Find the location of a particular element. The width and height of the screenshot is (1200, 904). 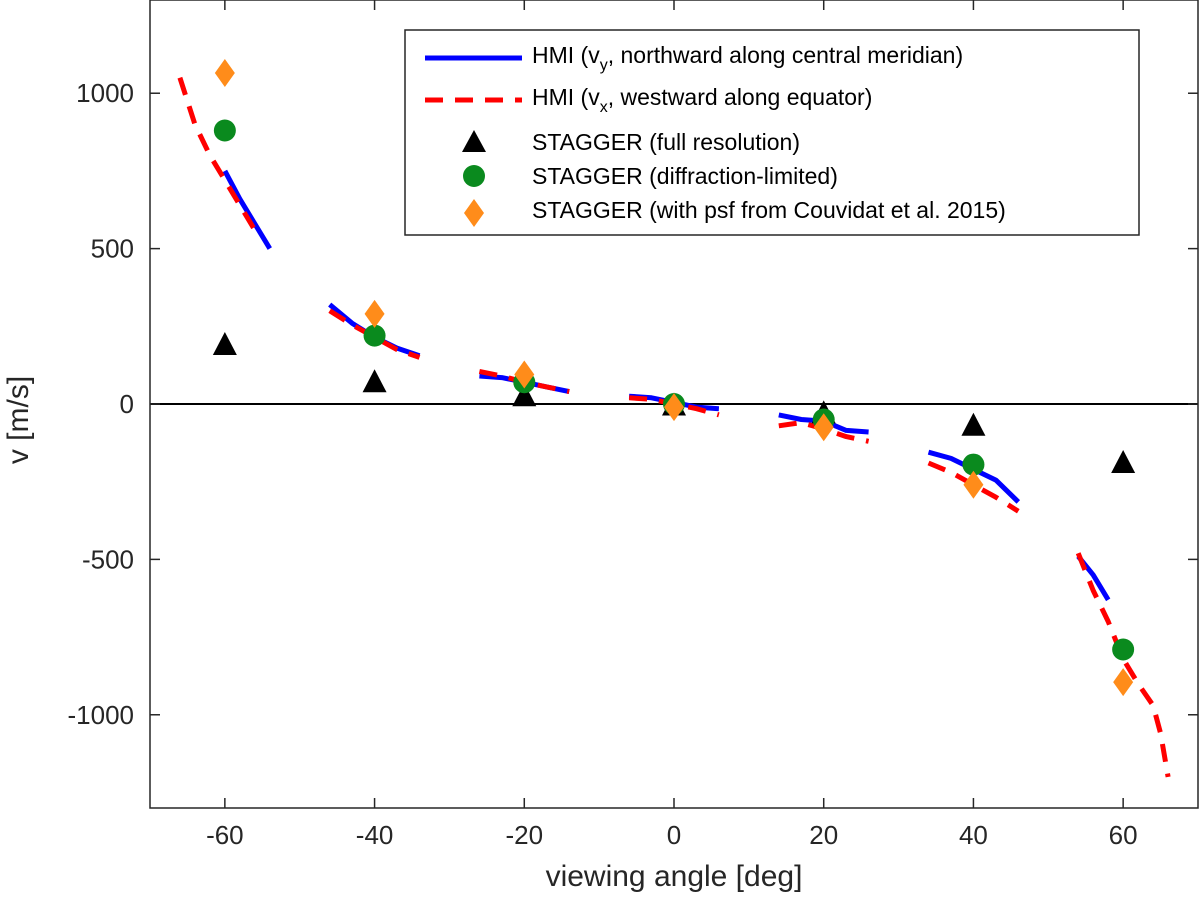

x-tick-label: -60 is located at coordinates (225, 835).